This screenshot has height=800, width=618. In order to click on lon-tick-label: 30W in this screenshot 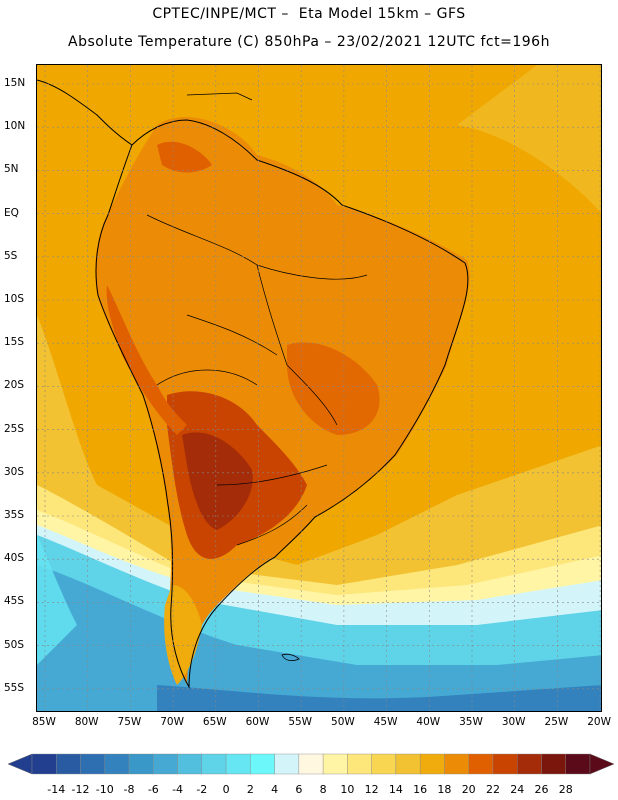, I will do `click(513, 722)`.